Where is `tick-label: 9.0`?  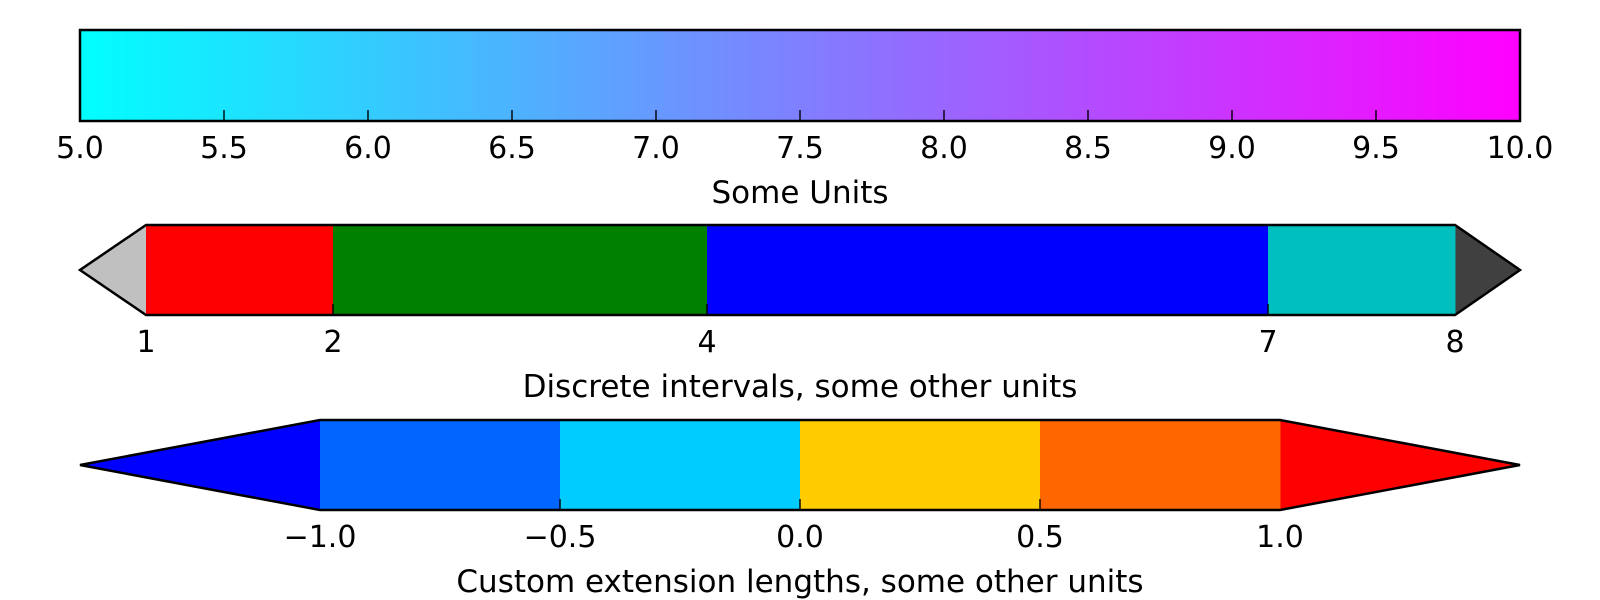
tick-label: 9.0 is located at coordinates (1232, 148).